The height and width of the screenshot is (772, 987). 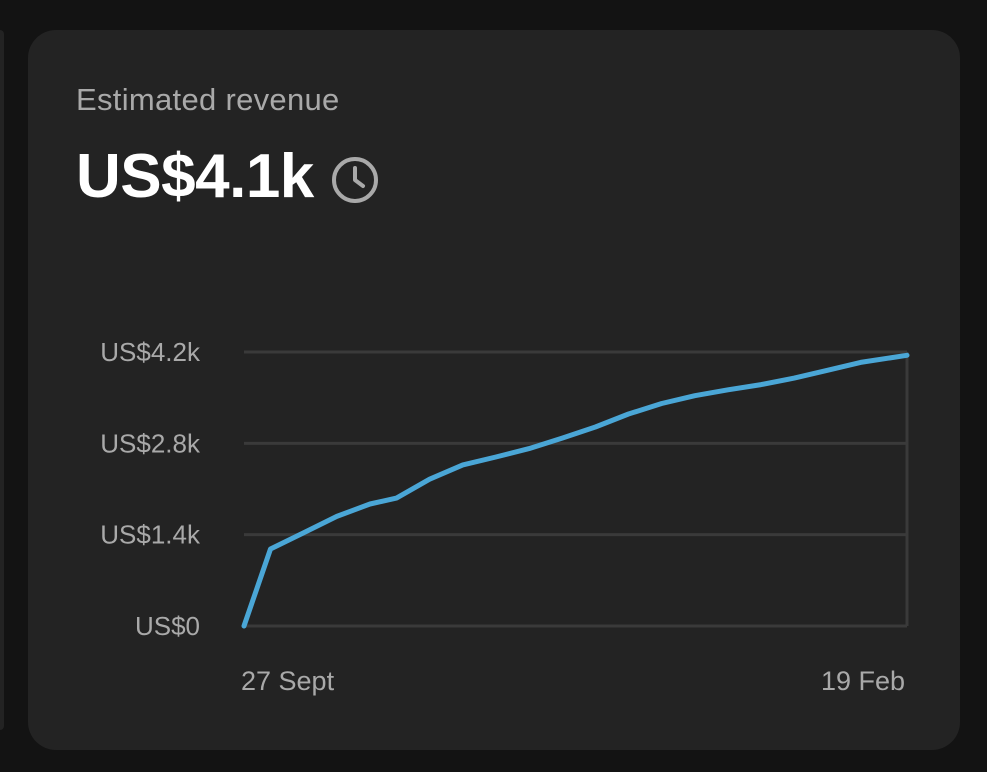 I want to click on adjacent-card-edge, so click(x=2, y=380).